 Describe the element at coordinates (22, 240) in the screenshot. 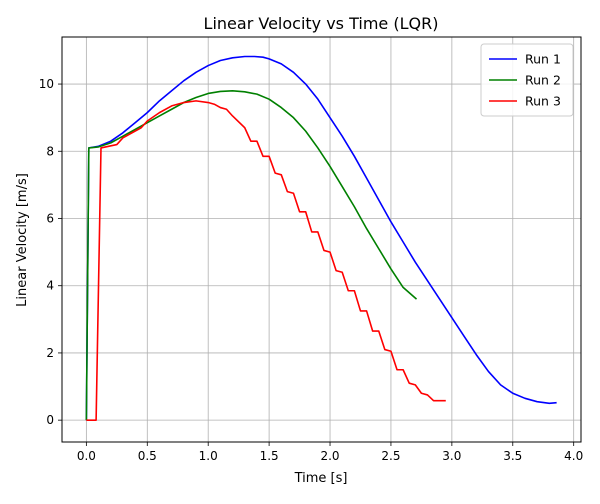

I see `y-axis-label: Linear Velocity [m/s]` at that location.